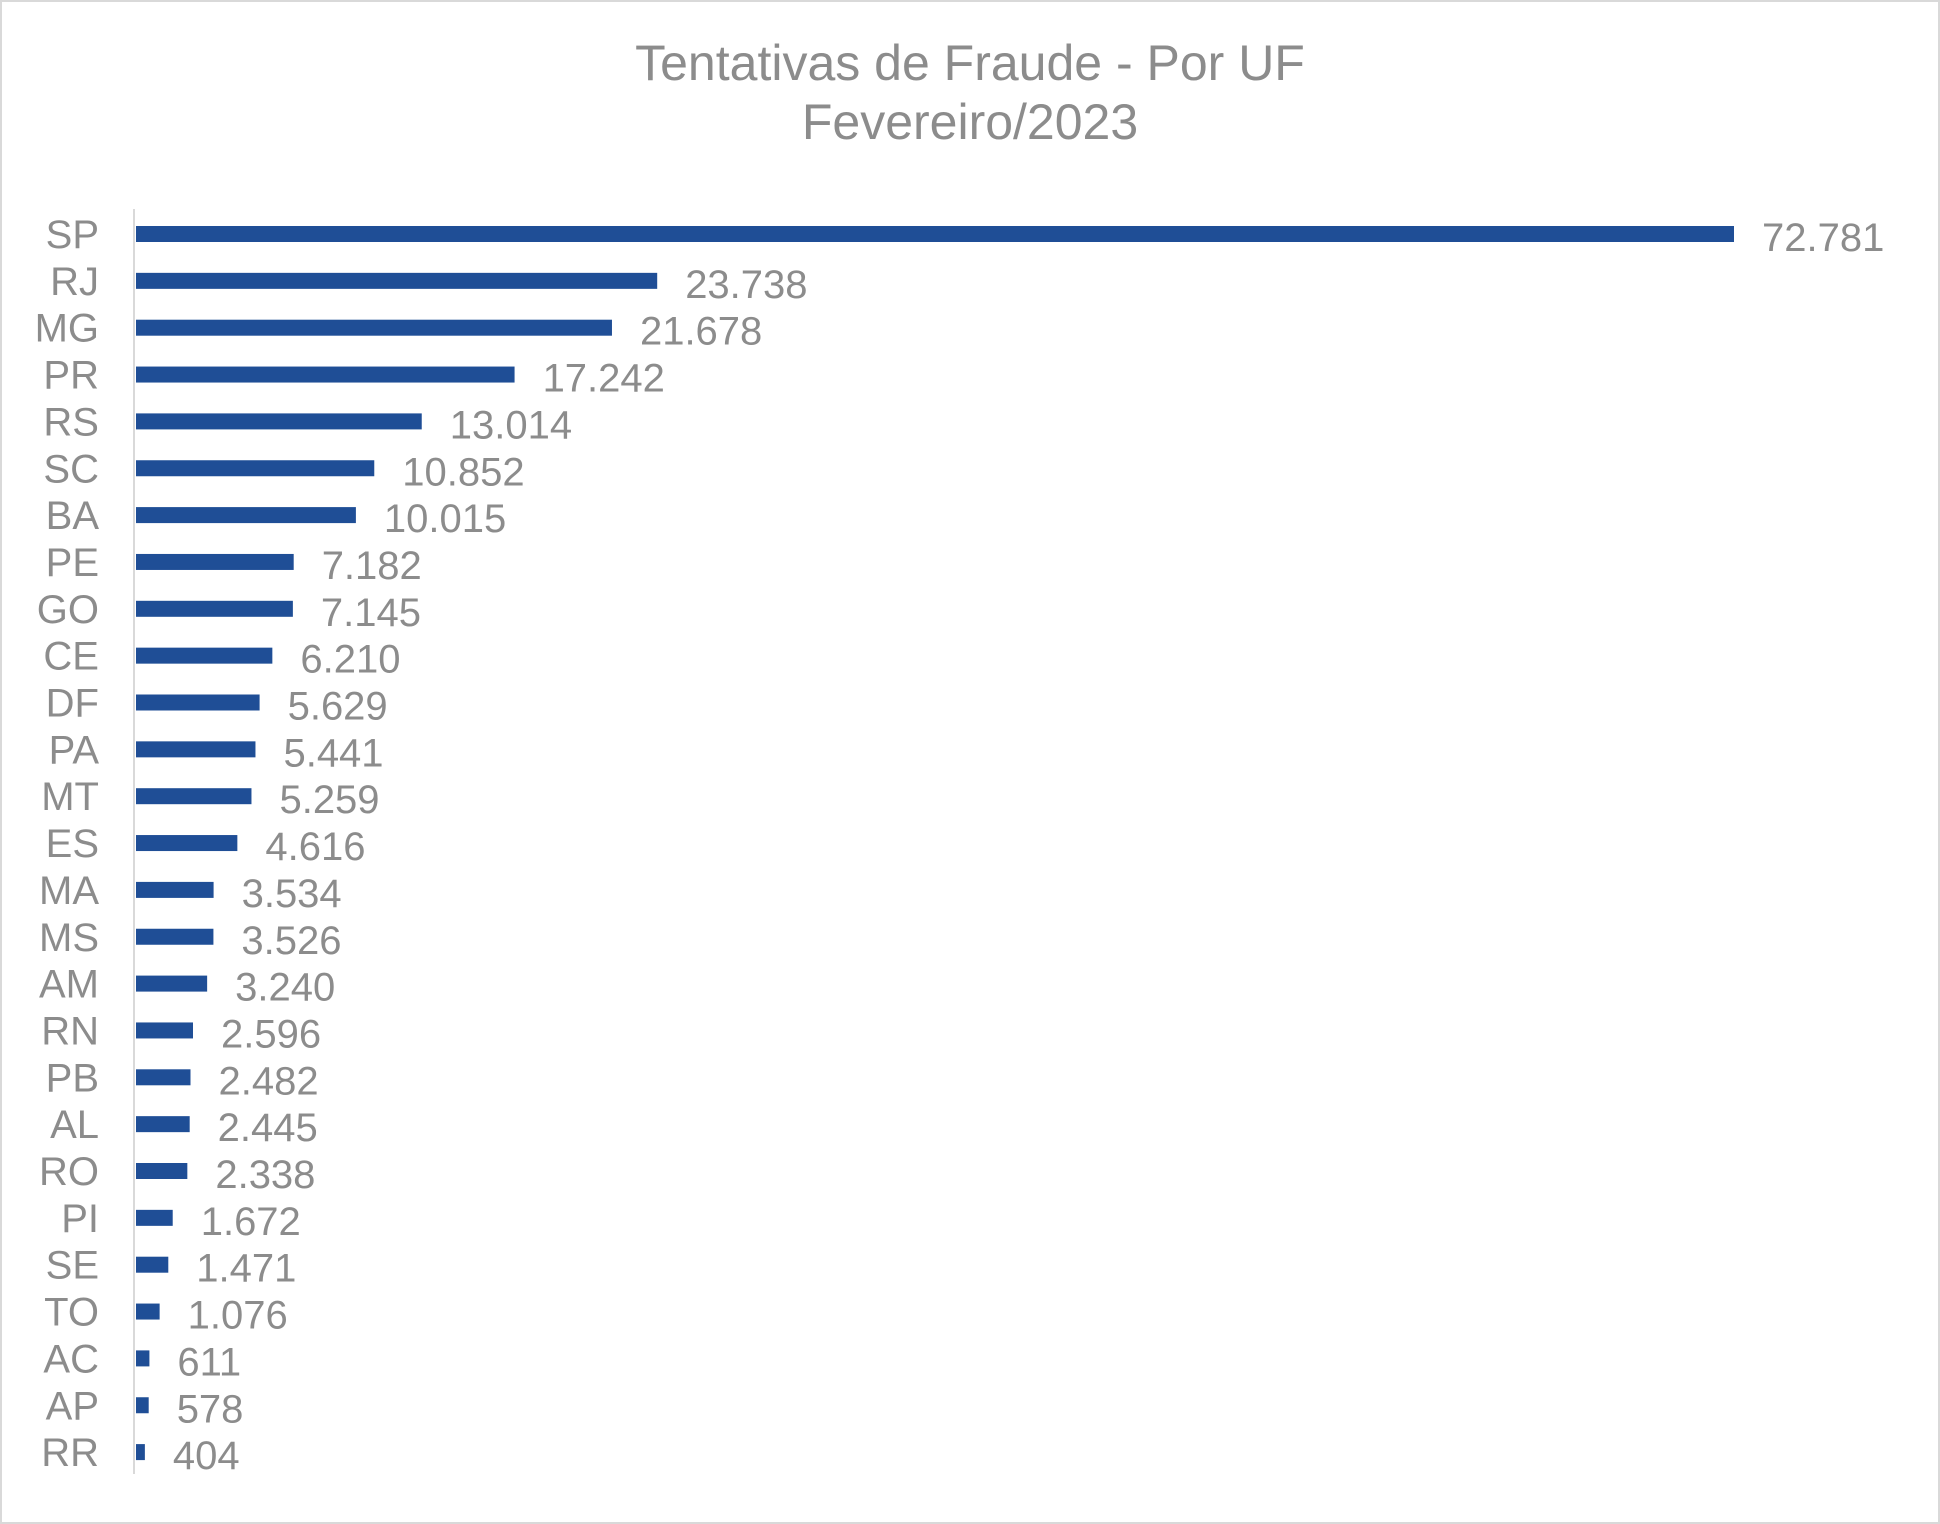 Image resolution: width=1940 pixels, height=1524 pixels. Describe the element at coordinates (194, 796) in the screenshot. I see `bar-mt` at that location.